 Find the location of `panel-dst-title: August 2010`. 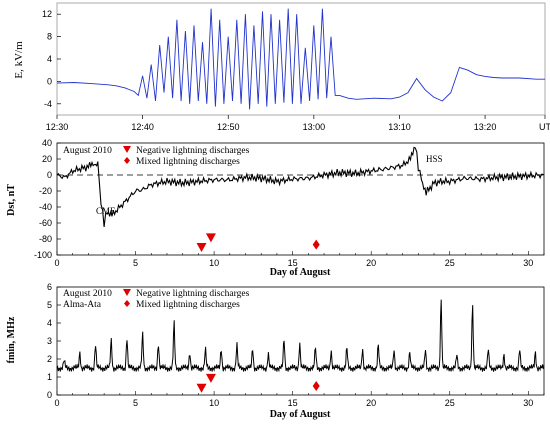

panel-dst-title: August 2010 is located at coordinates (87, 151).